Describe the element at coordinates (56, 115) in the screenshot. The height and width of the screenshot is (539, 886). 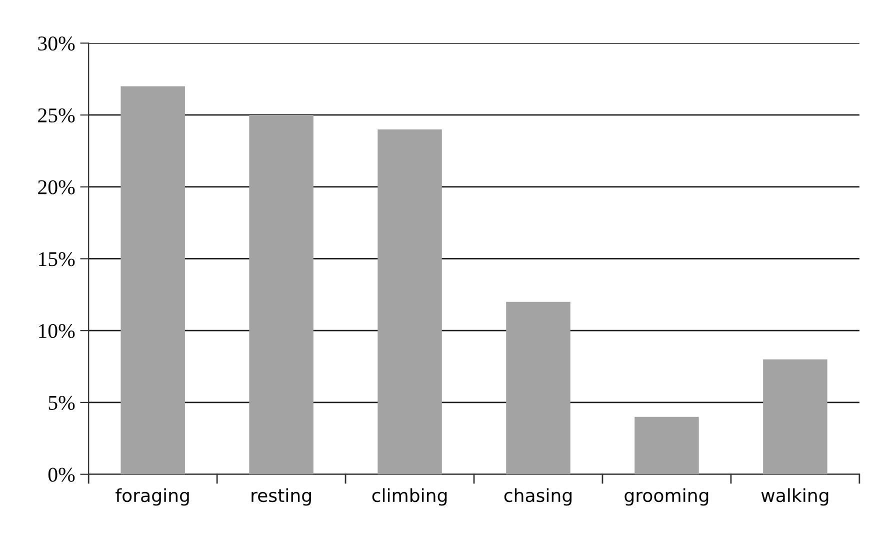
I see `y-tick-label: 25%` at that location.